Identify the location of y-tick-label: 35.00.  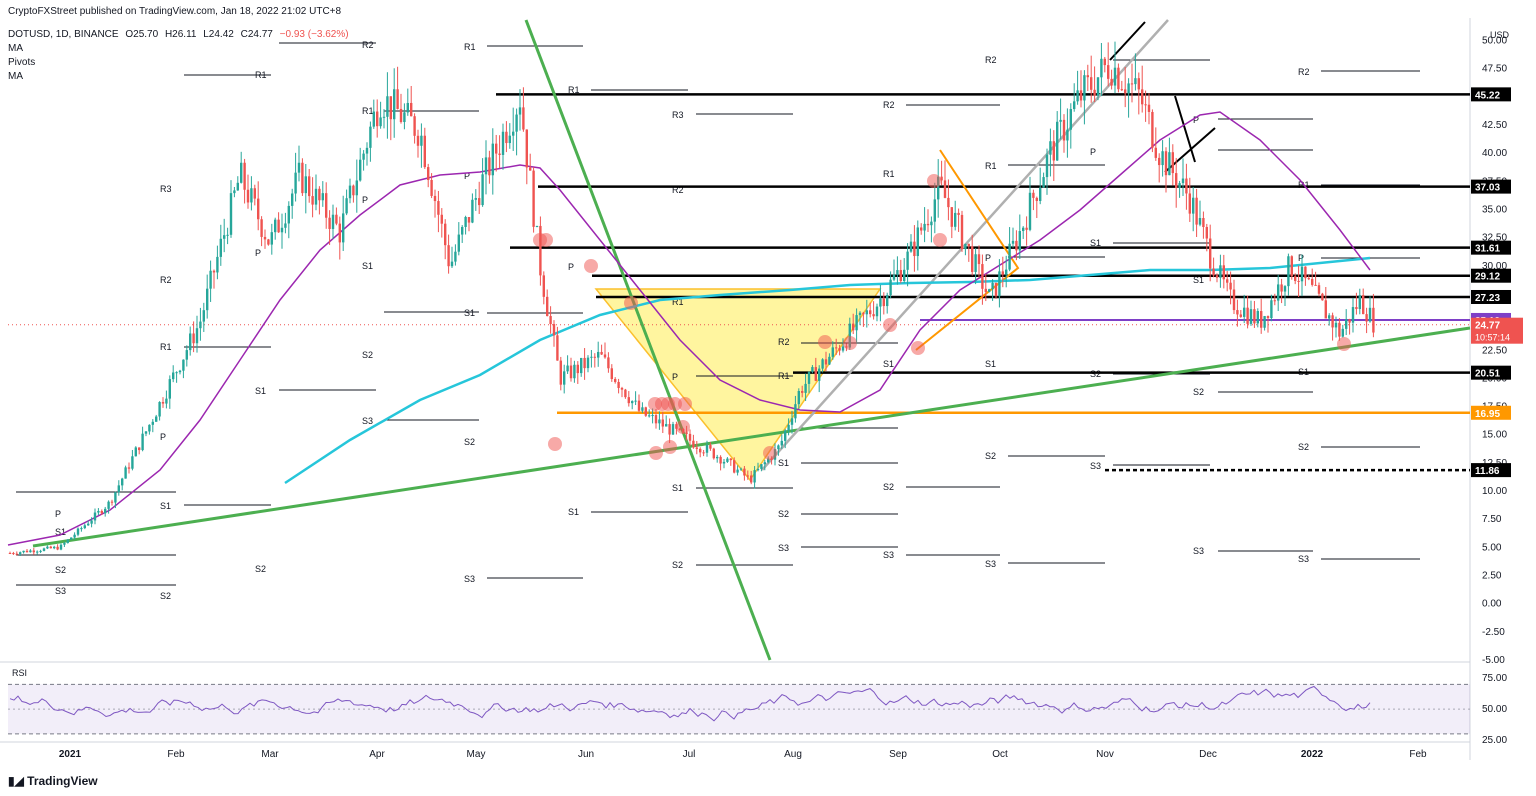
(1494, 209).